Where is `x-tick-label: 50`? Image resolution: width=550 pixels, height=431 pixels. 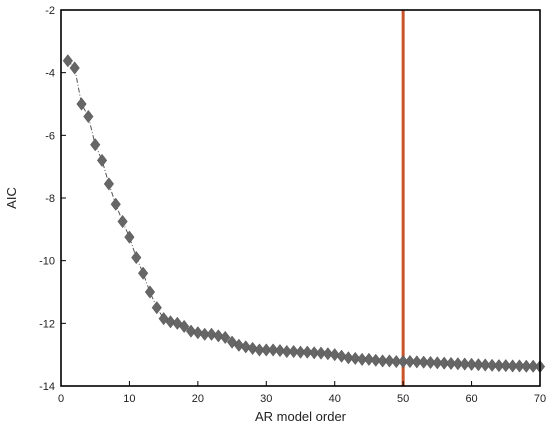 x-tick-label: 50 is located at coordinates (403, 399).